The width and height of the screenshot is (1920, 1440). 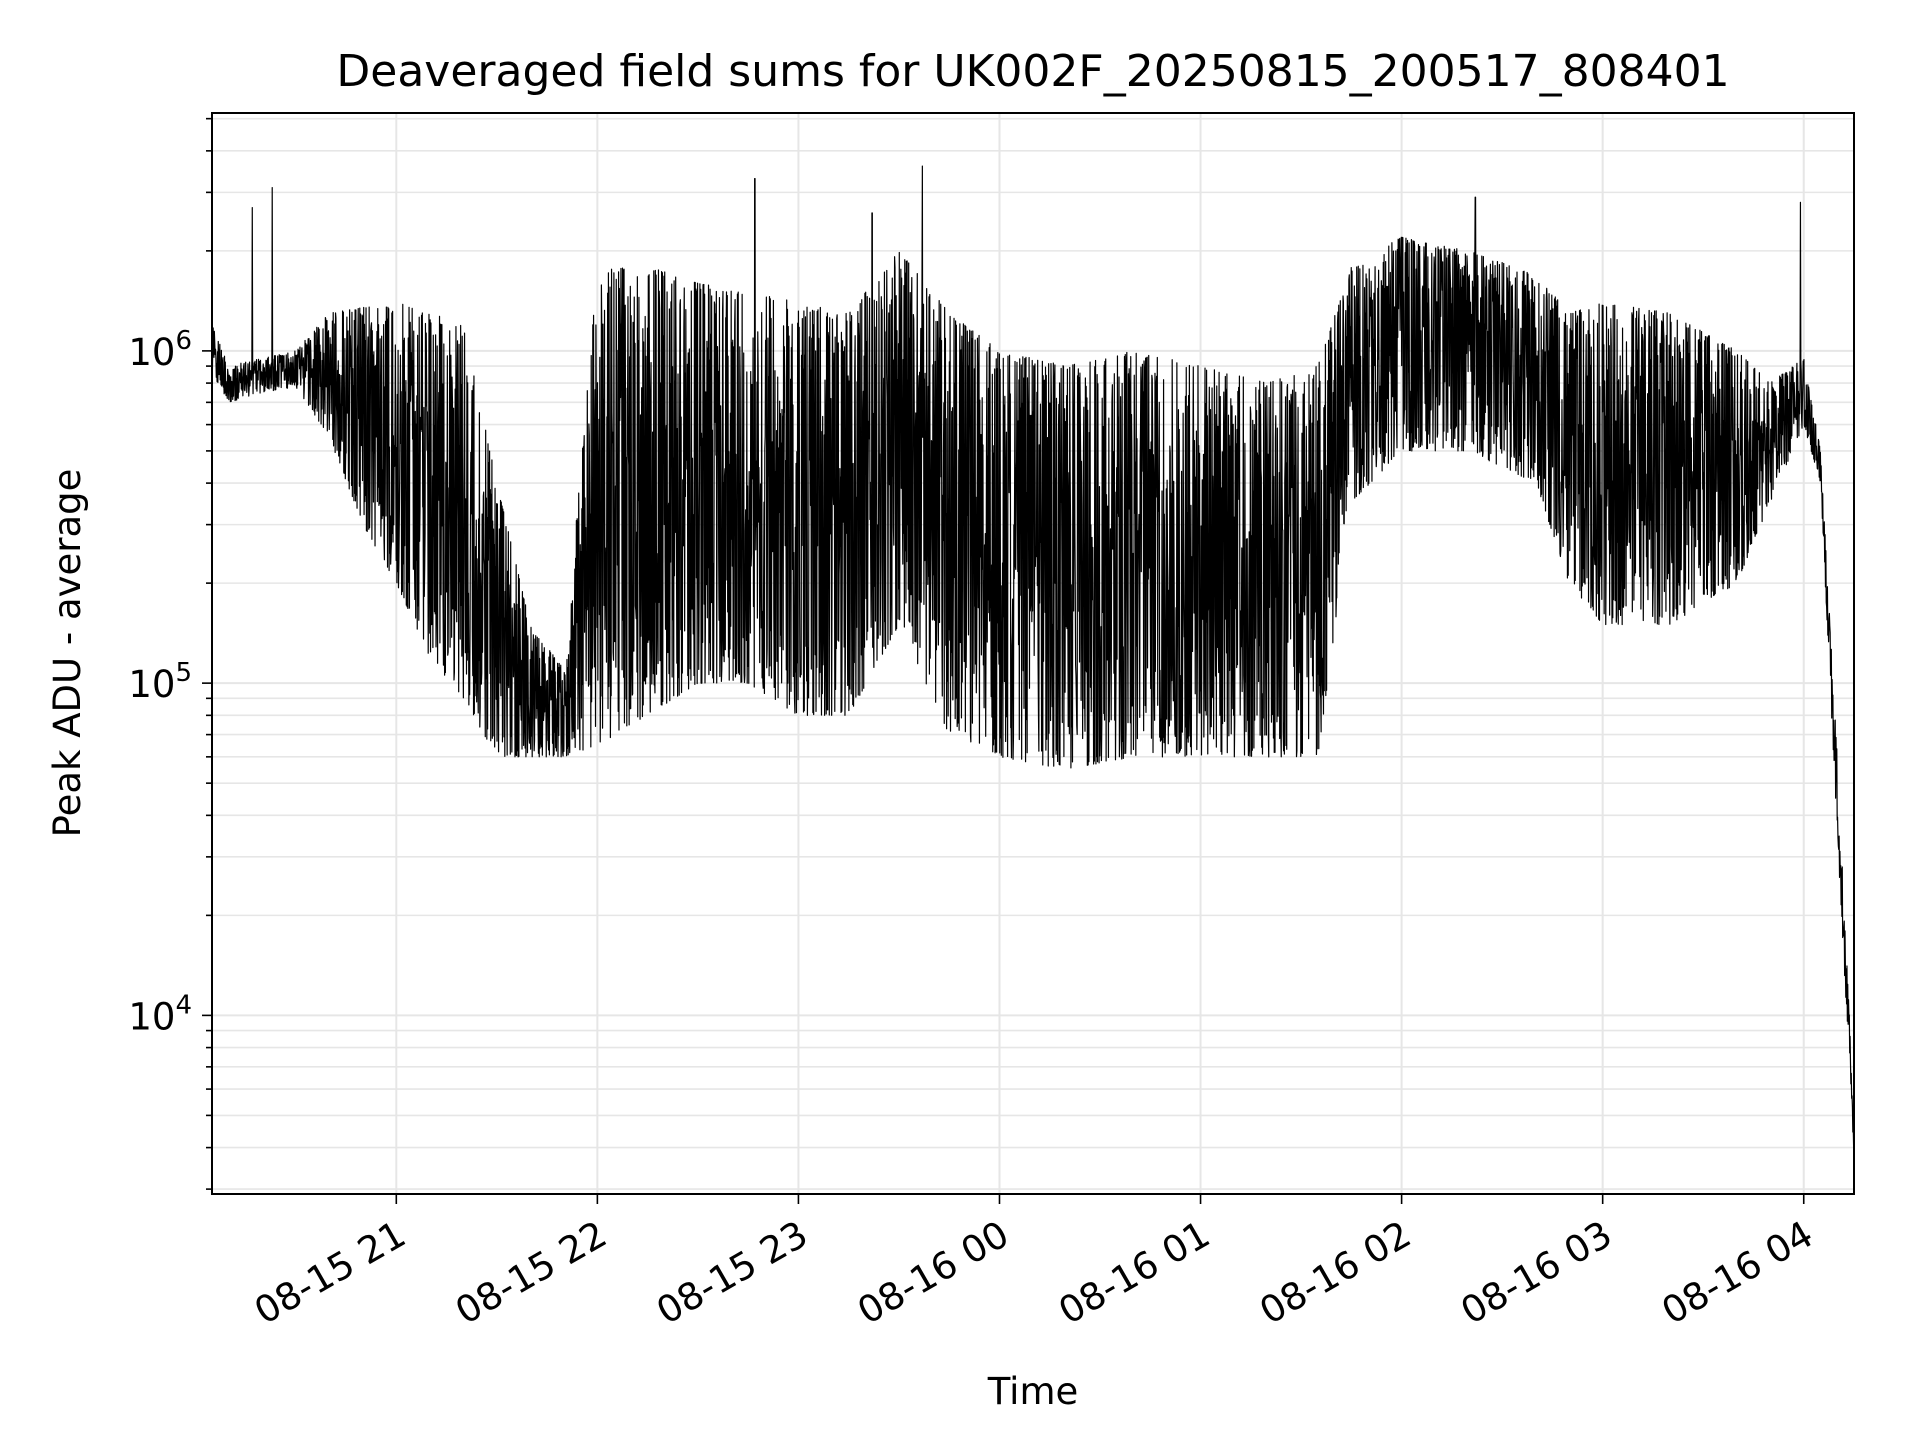 I want to click on y-tick-label: 105, so click(x=160, y=682).